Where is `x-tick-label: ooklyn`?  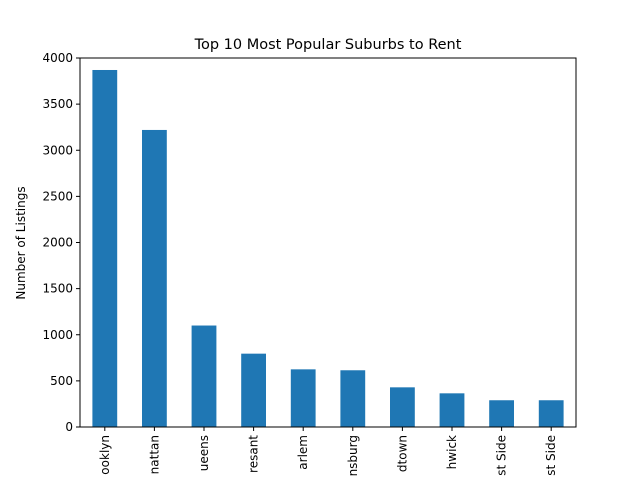 x-tick-label: ooklyn is located at coordinates (105, 455).